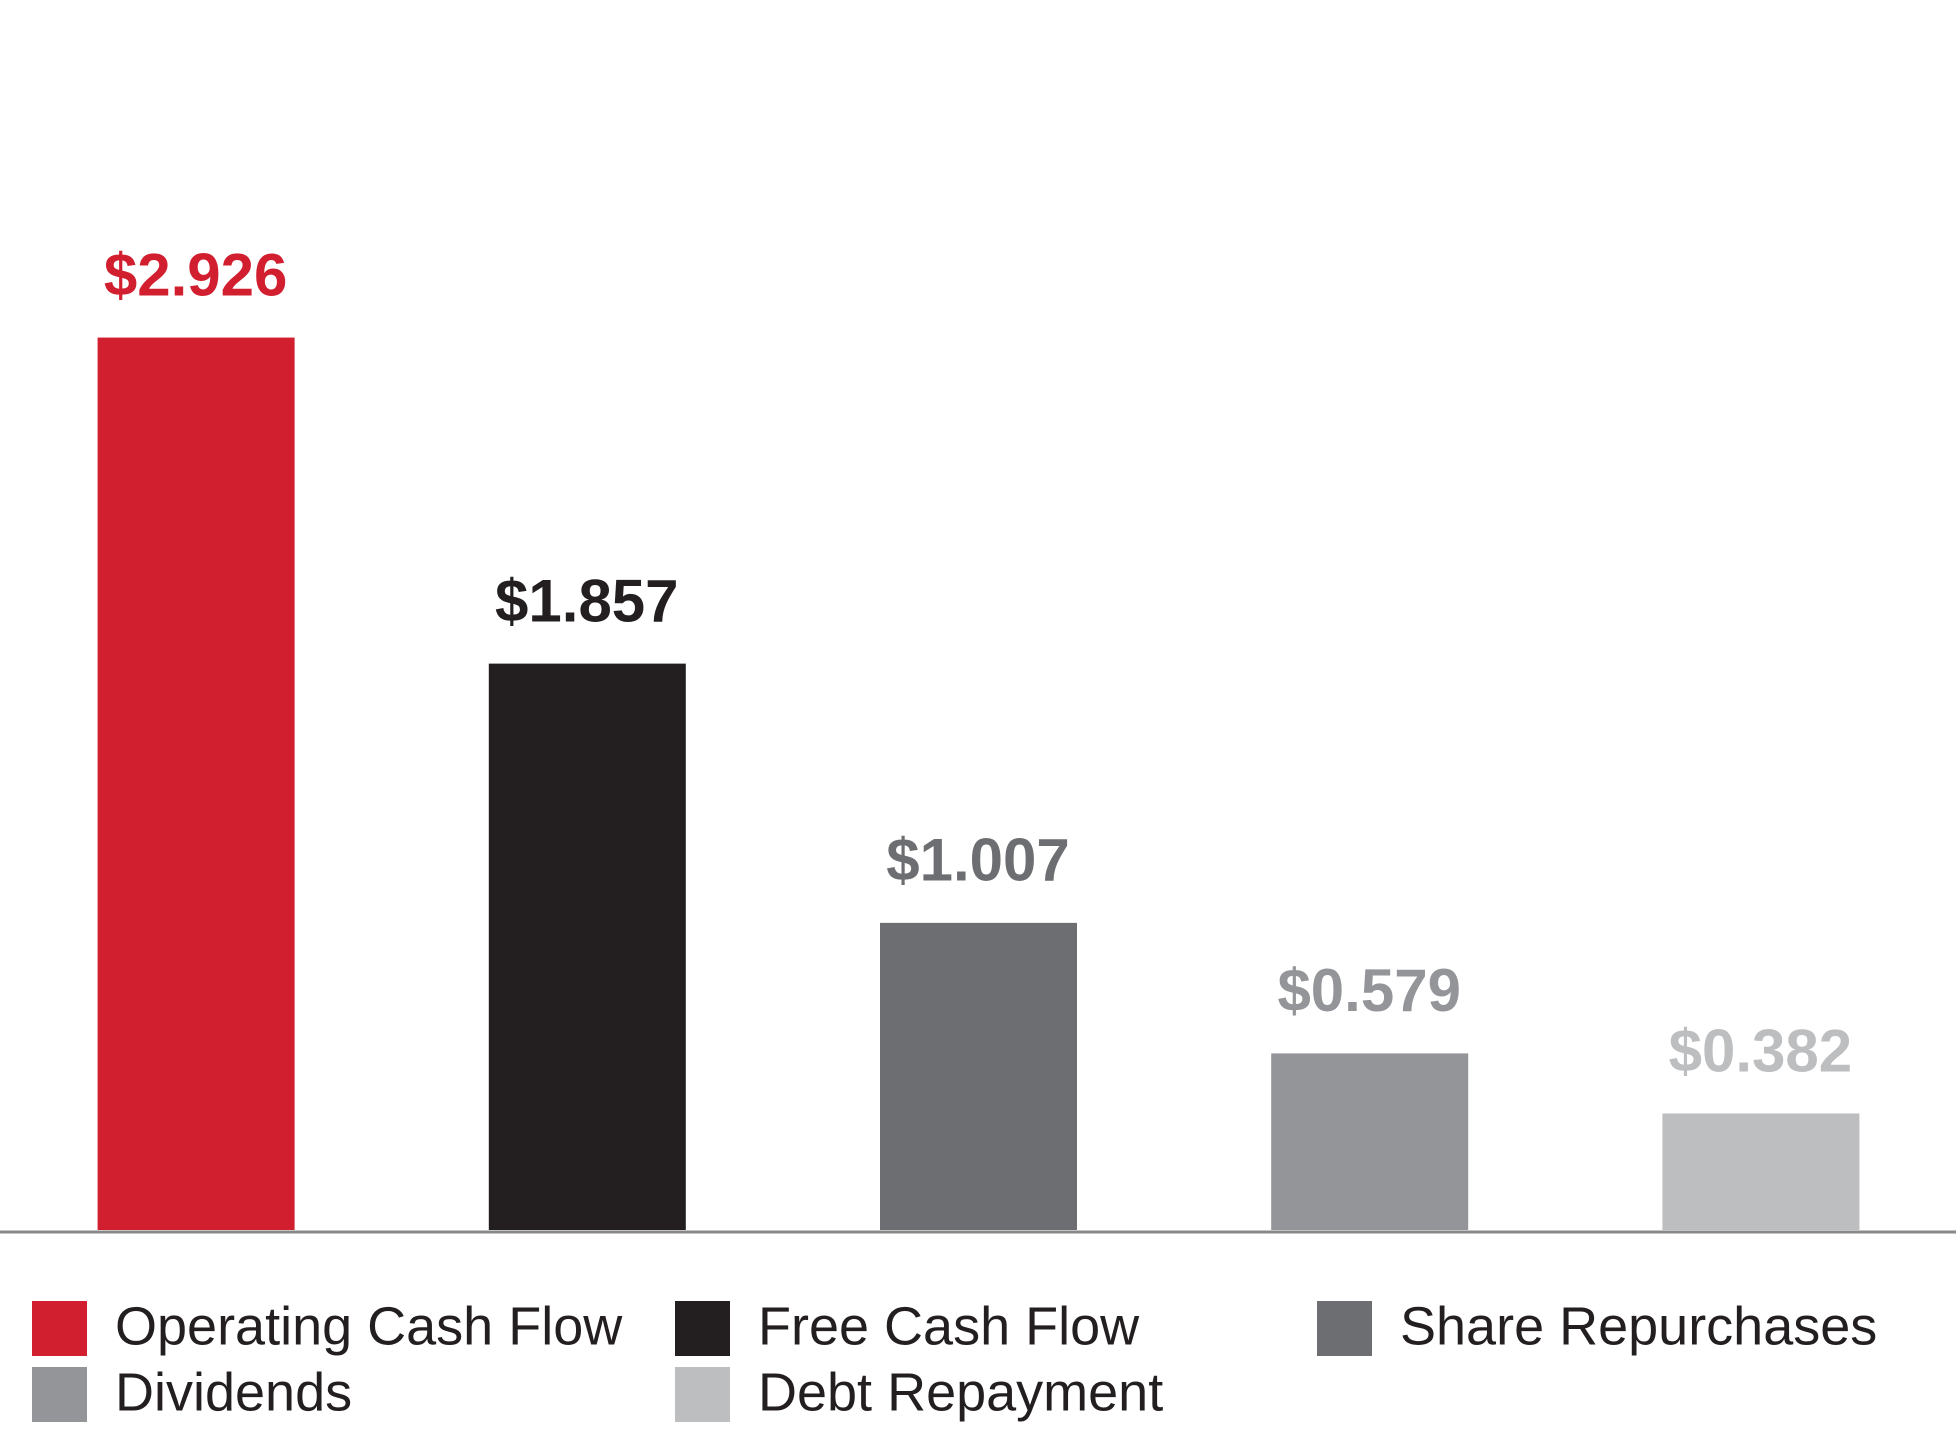 The width and height of the screenshot is (1956, 1440). Describe the element at coordinates (587, 600) in the screenshot. I see `value-label: $1.857` at that location.